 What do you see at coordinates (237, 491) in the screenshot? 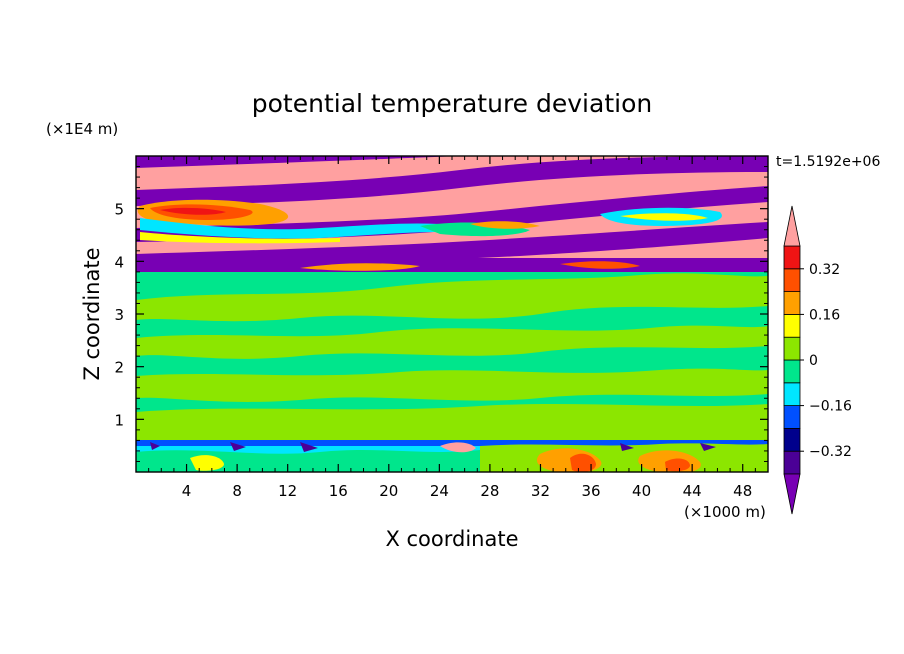
I see `x-tick-label: 8` at bounding box center [237, 491].